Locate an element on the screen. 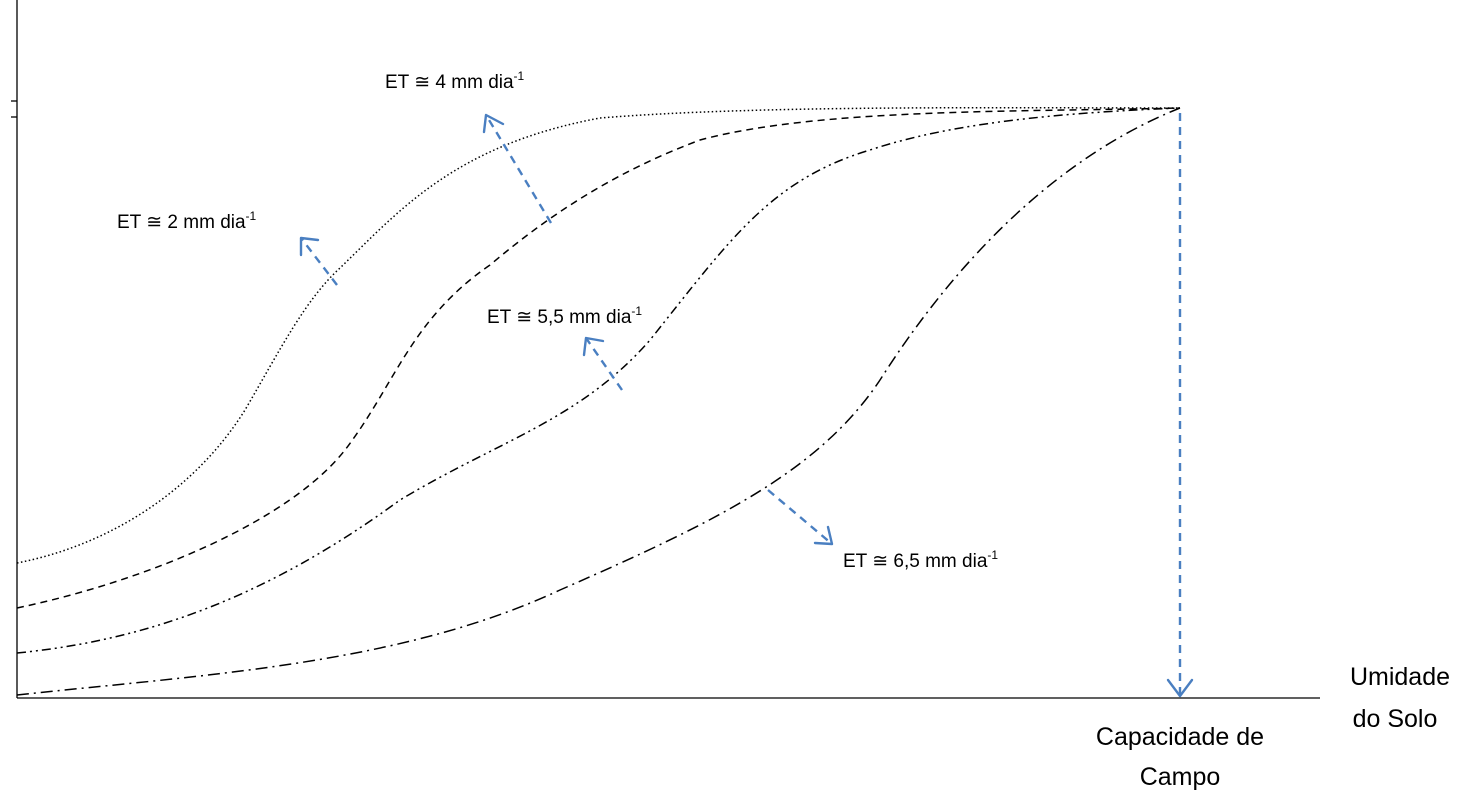 This screenshot has width=1468, height=793. label-et-6-5-text: ET ≅ 6,5 mm dia is located at coordinates (915, 561).